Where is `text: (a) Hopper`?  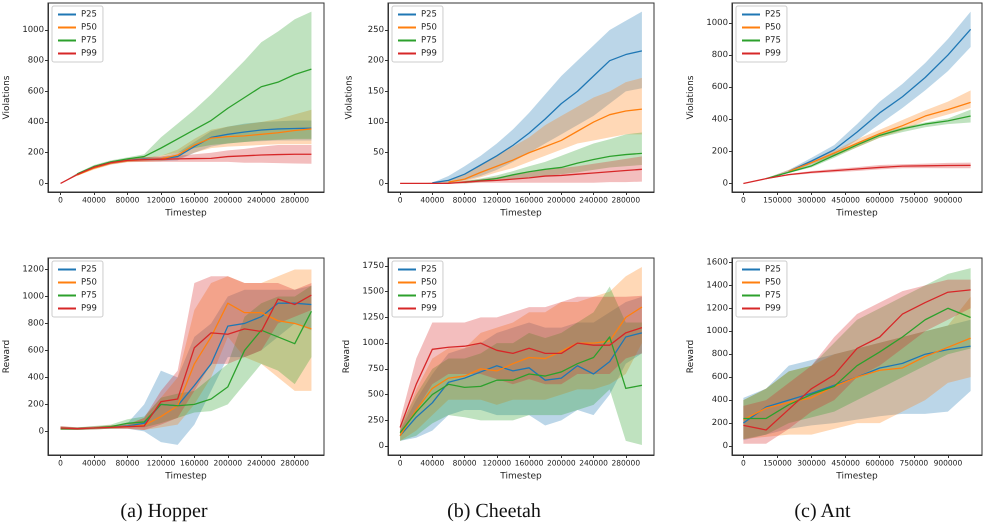 text: (a) Hopper is located at coordinates (164, 511).